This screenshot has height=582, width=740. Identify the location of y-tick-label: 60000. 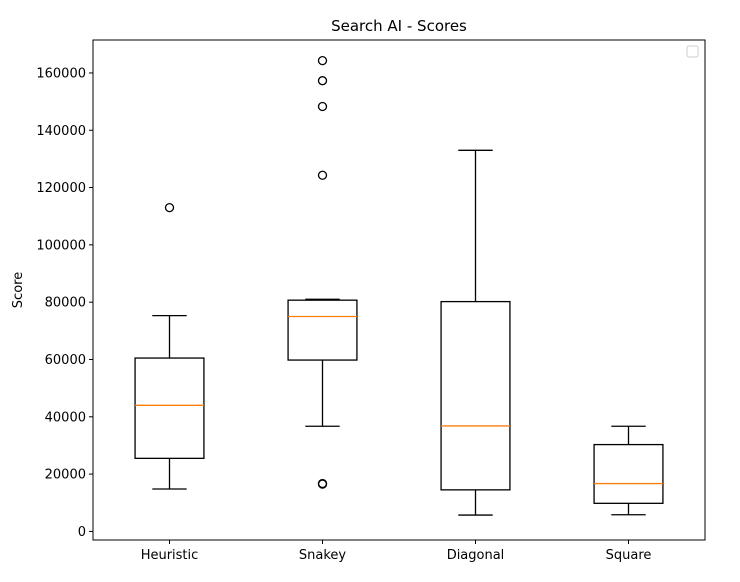
(65, 360).